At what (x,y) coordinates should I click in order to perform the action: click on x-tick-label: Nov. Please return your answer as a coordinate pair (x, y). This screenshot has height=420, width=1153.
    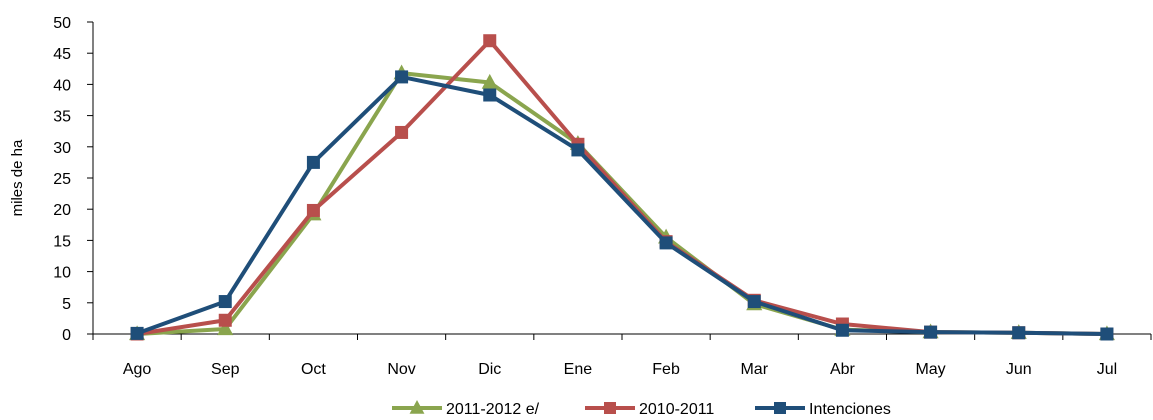
    Looking at the image, I should click on (401, 369).